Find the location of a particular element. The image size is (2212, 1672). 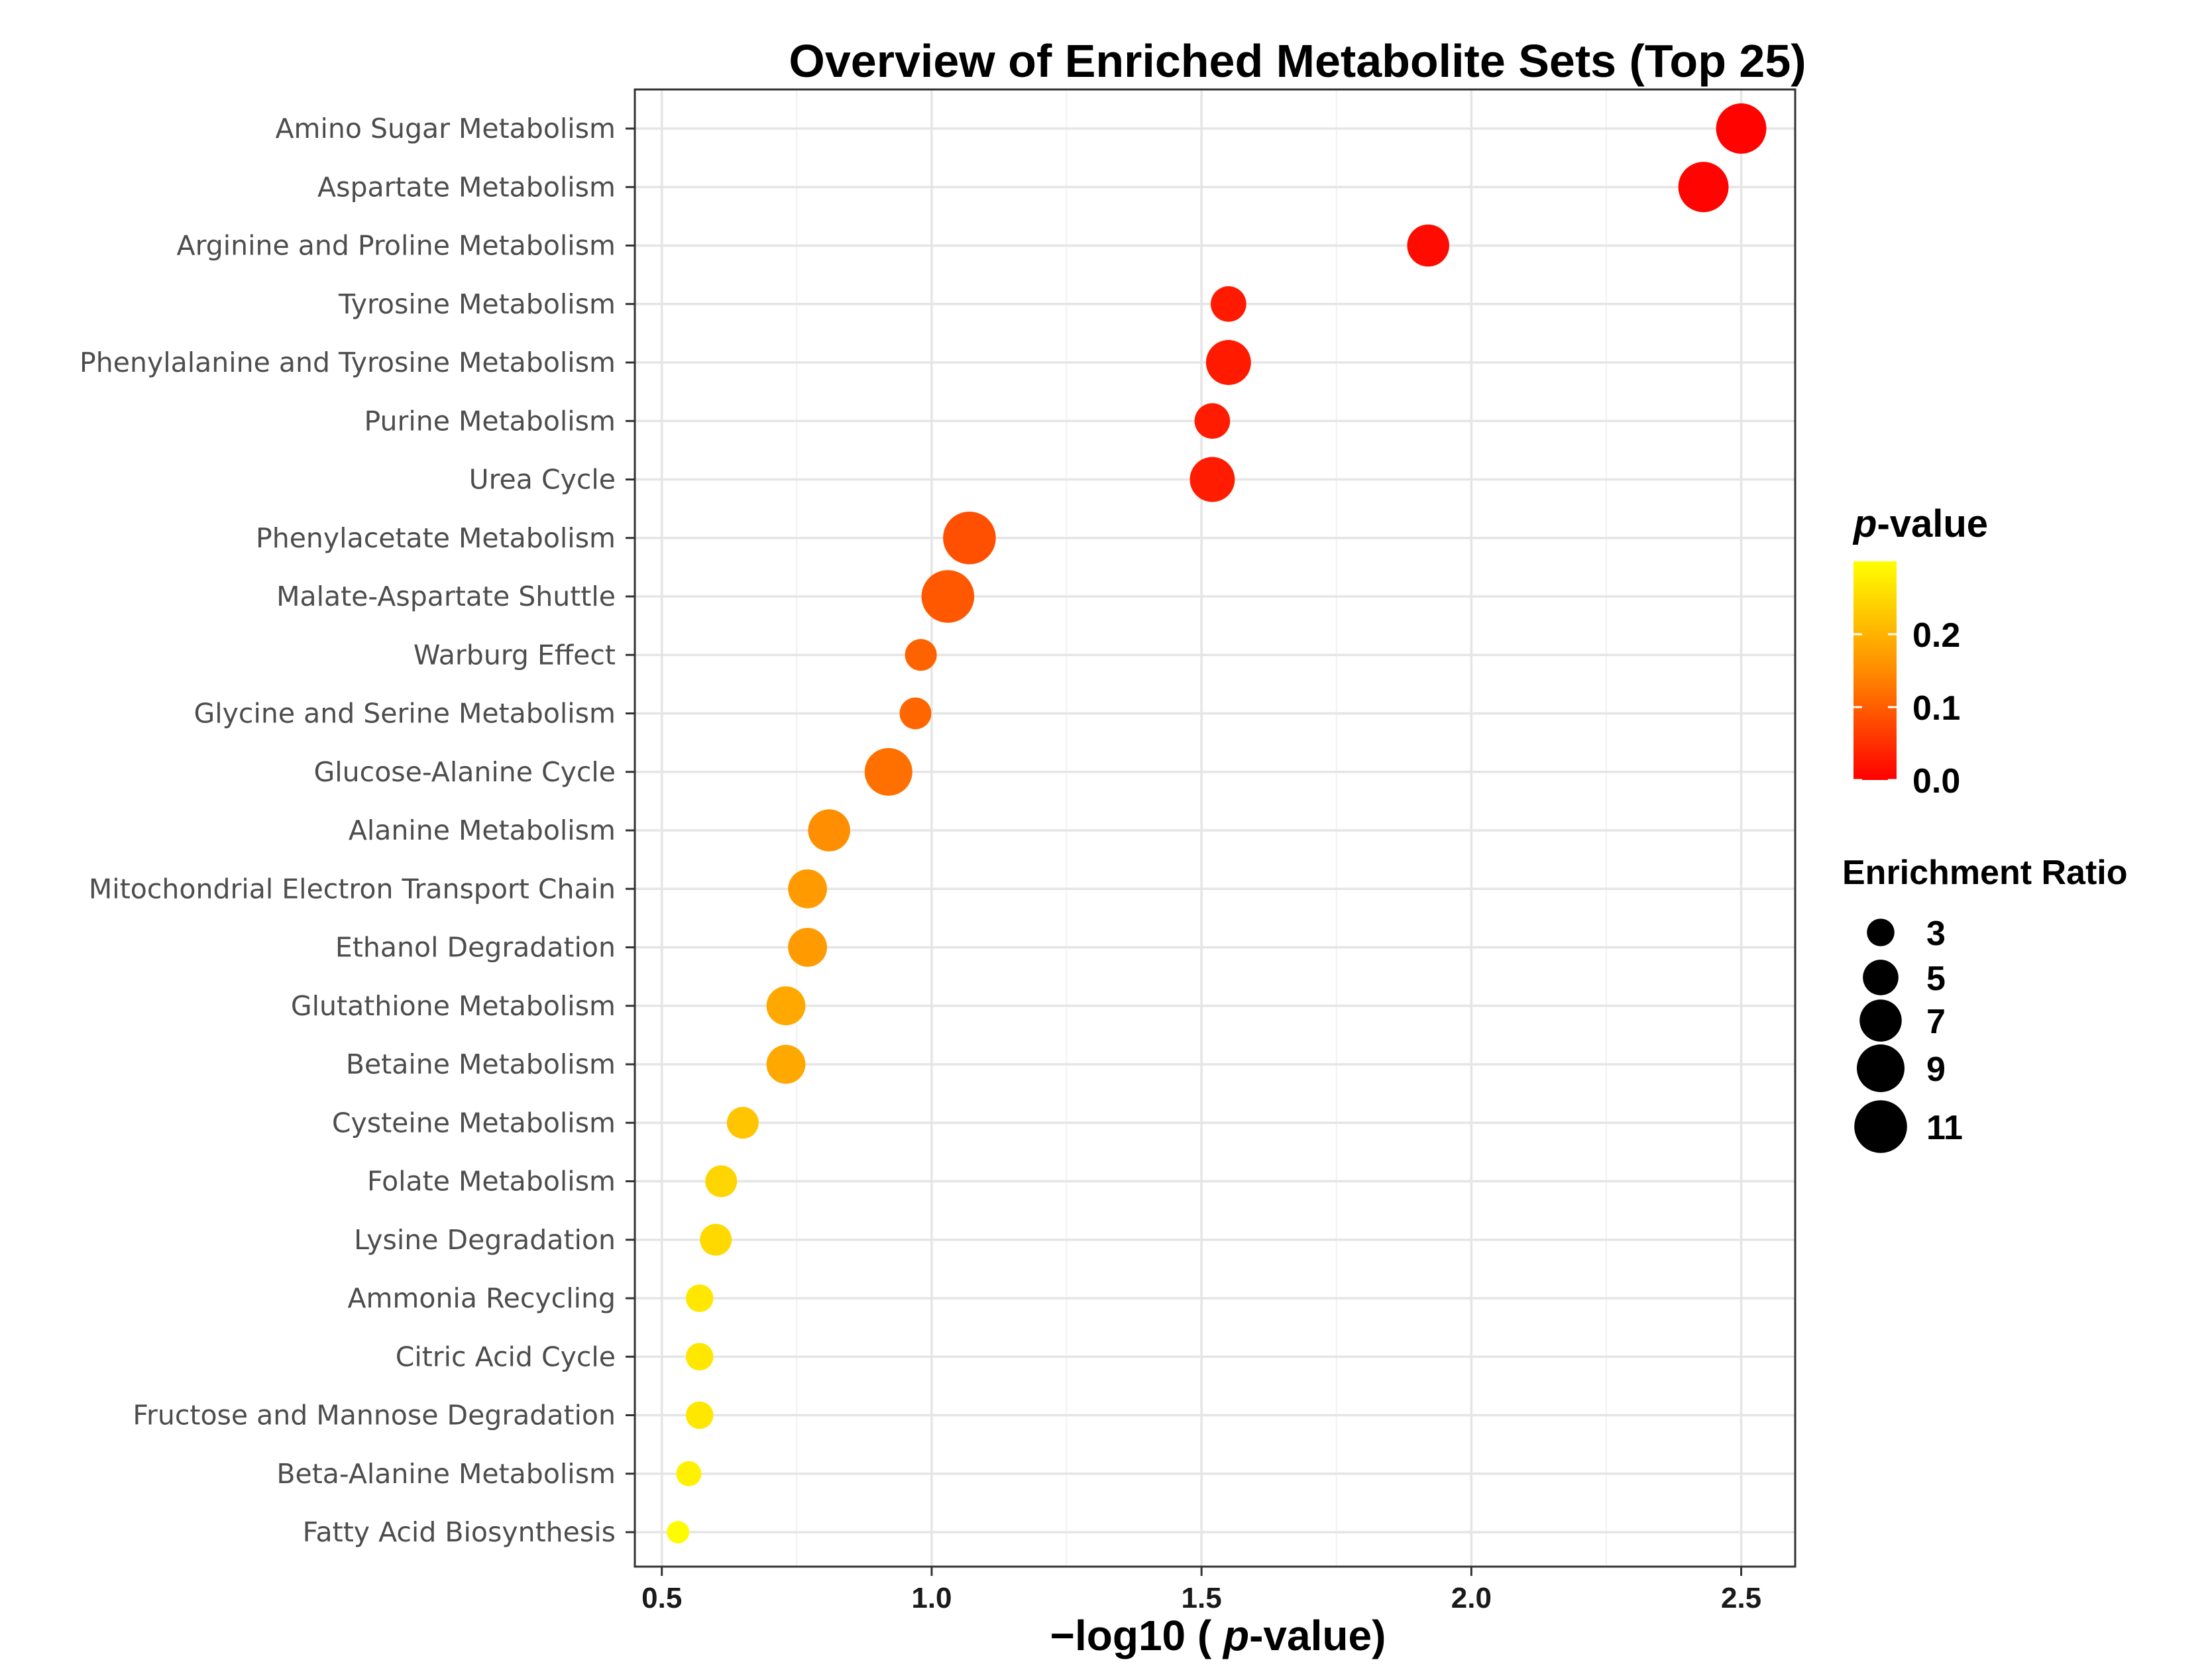

y-tick-label: Phenylalanine and Tyrosine Metabolism is located at coordinates (348, 362).